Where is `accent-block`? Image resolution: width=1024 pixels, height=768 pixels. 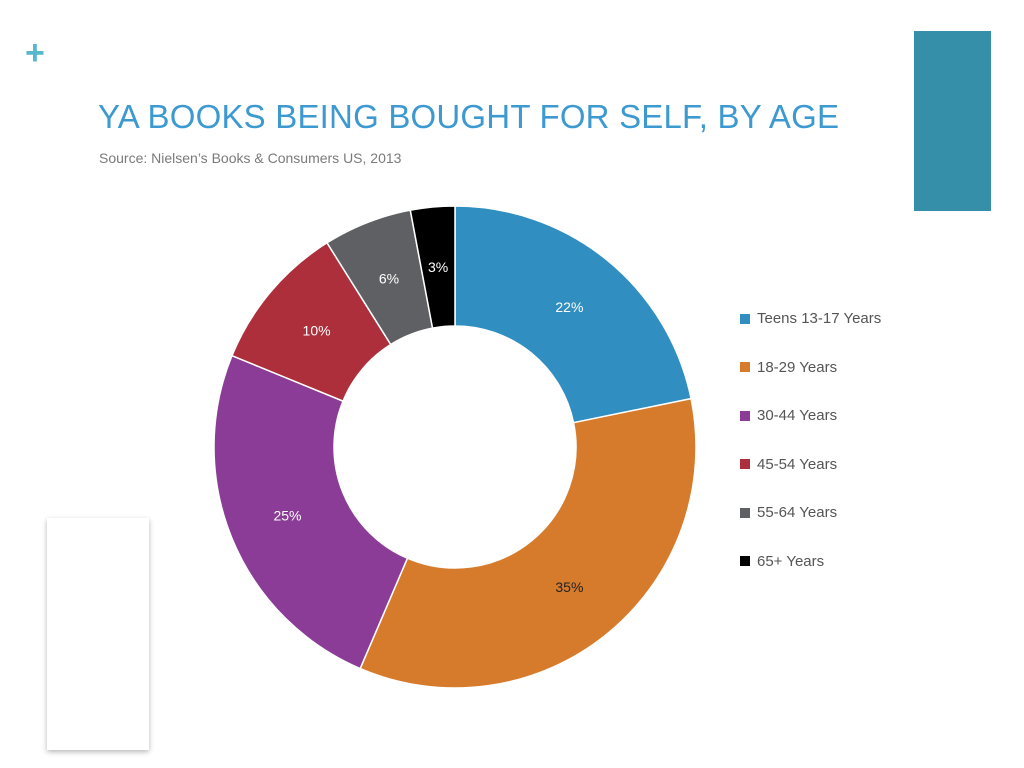
accent-block is located at coordinates (952, 121).